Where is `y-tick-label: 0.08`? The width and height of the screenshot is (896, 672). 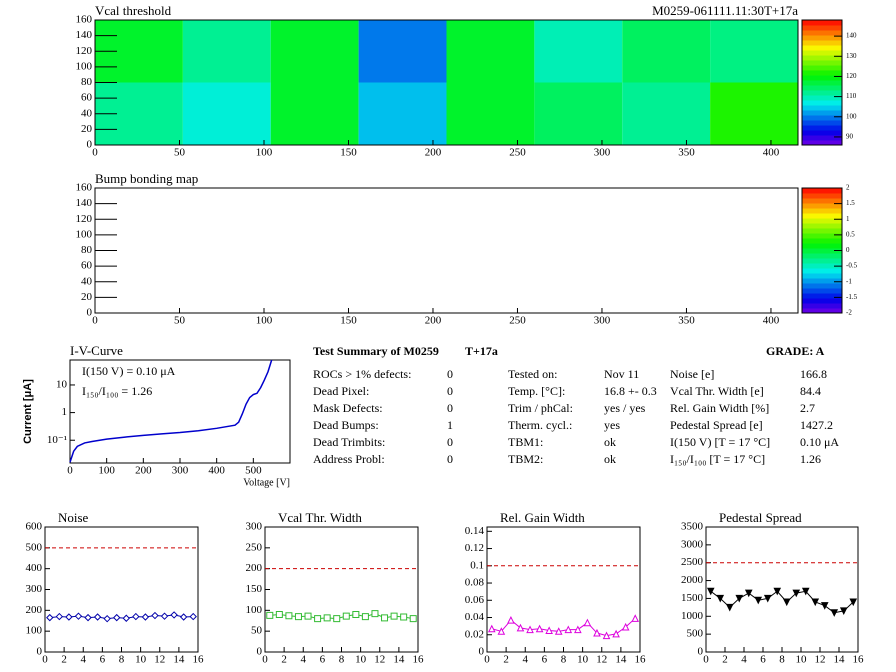
y-tick-label: 0.08 is located at coordinates (475, 583).